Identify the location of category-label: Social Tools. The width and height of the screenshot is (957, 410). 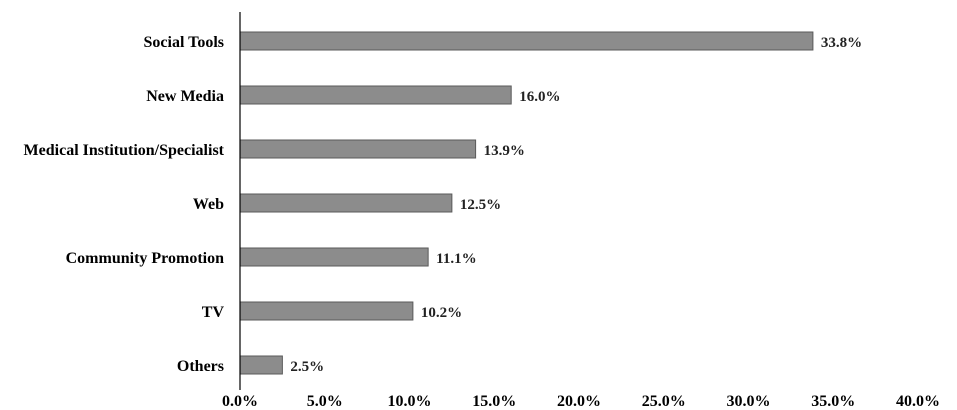
(184, 42).